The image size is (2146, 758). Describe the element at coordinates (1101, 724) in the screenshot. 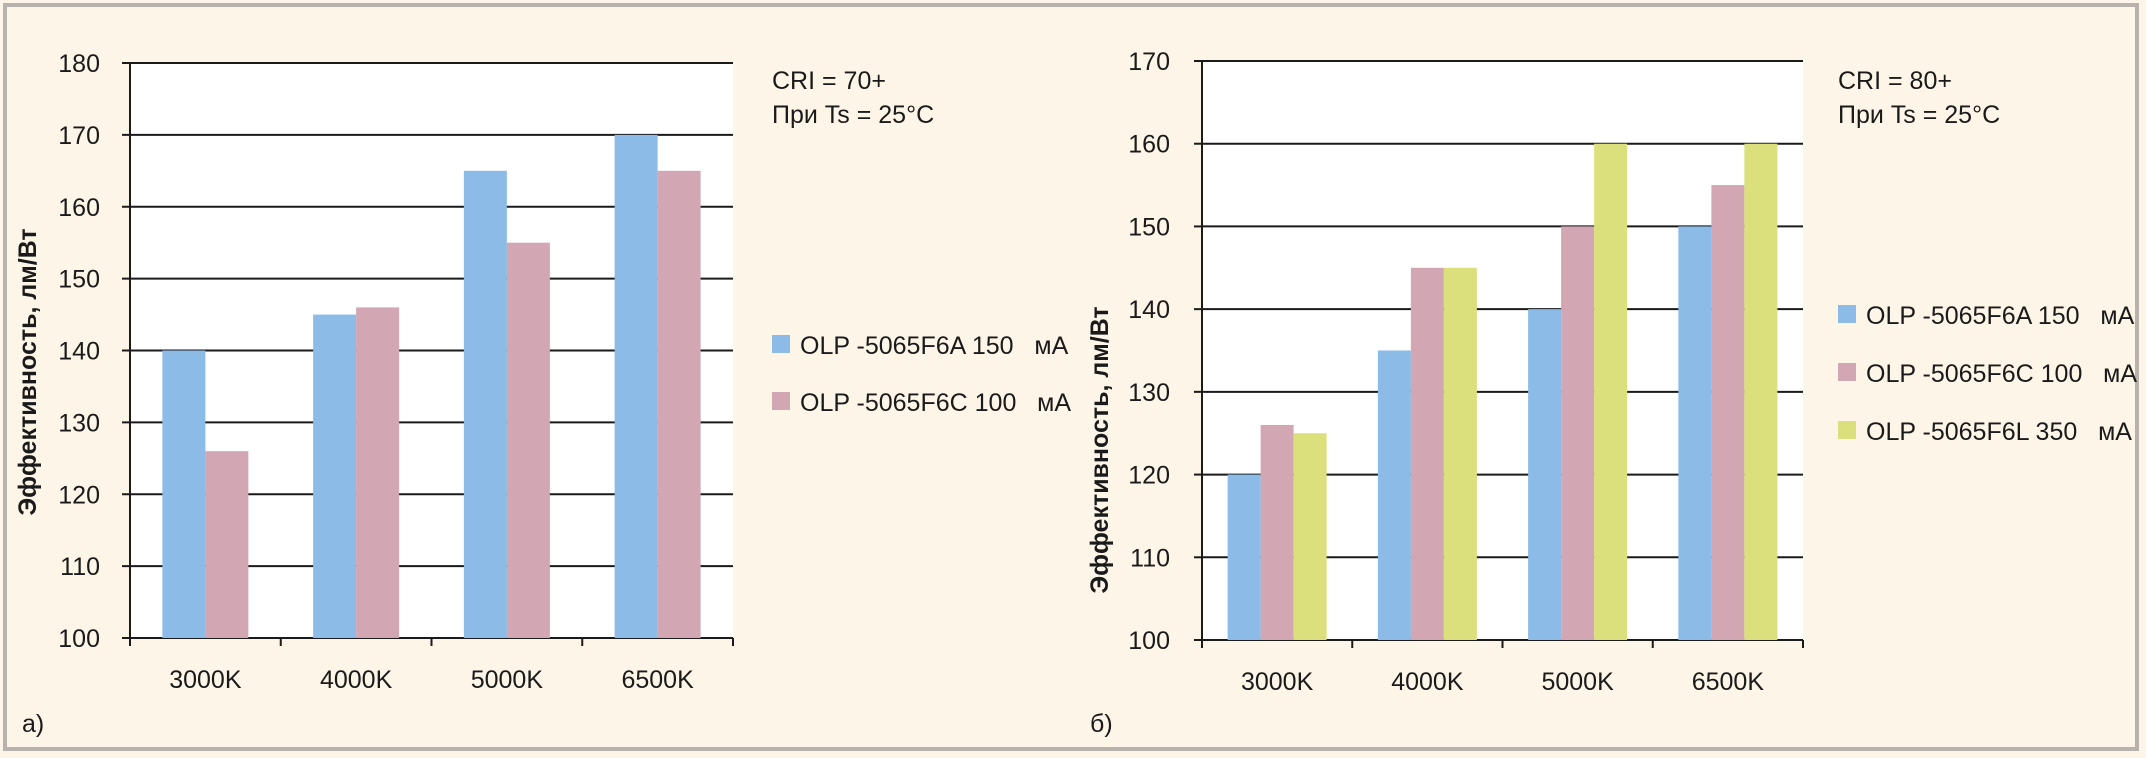

I see `panel-label: б)` at that location.